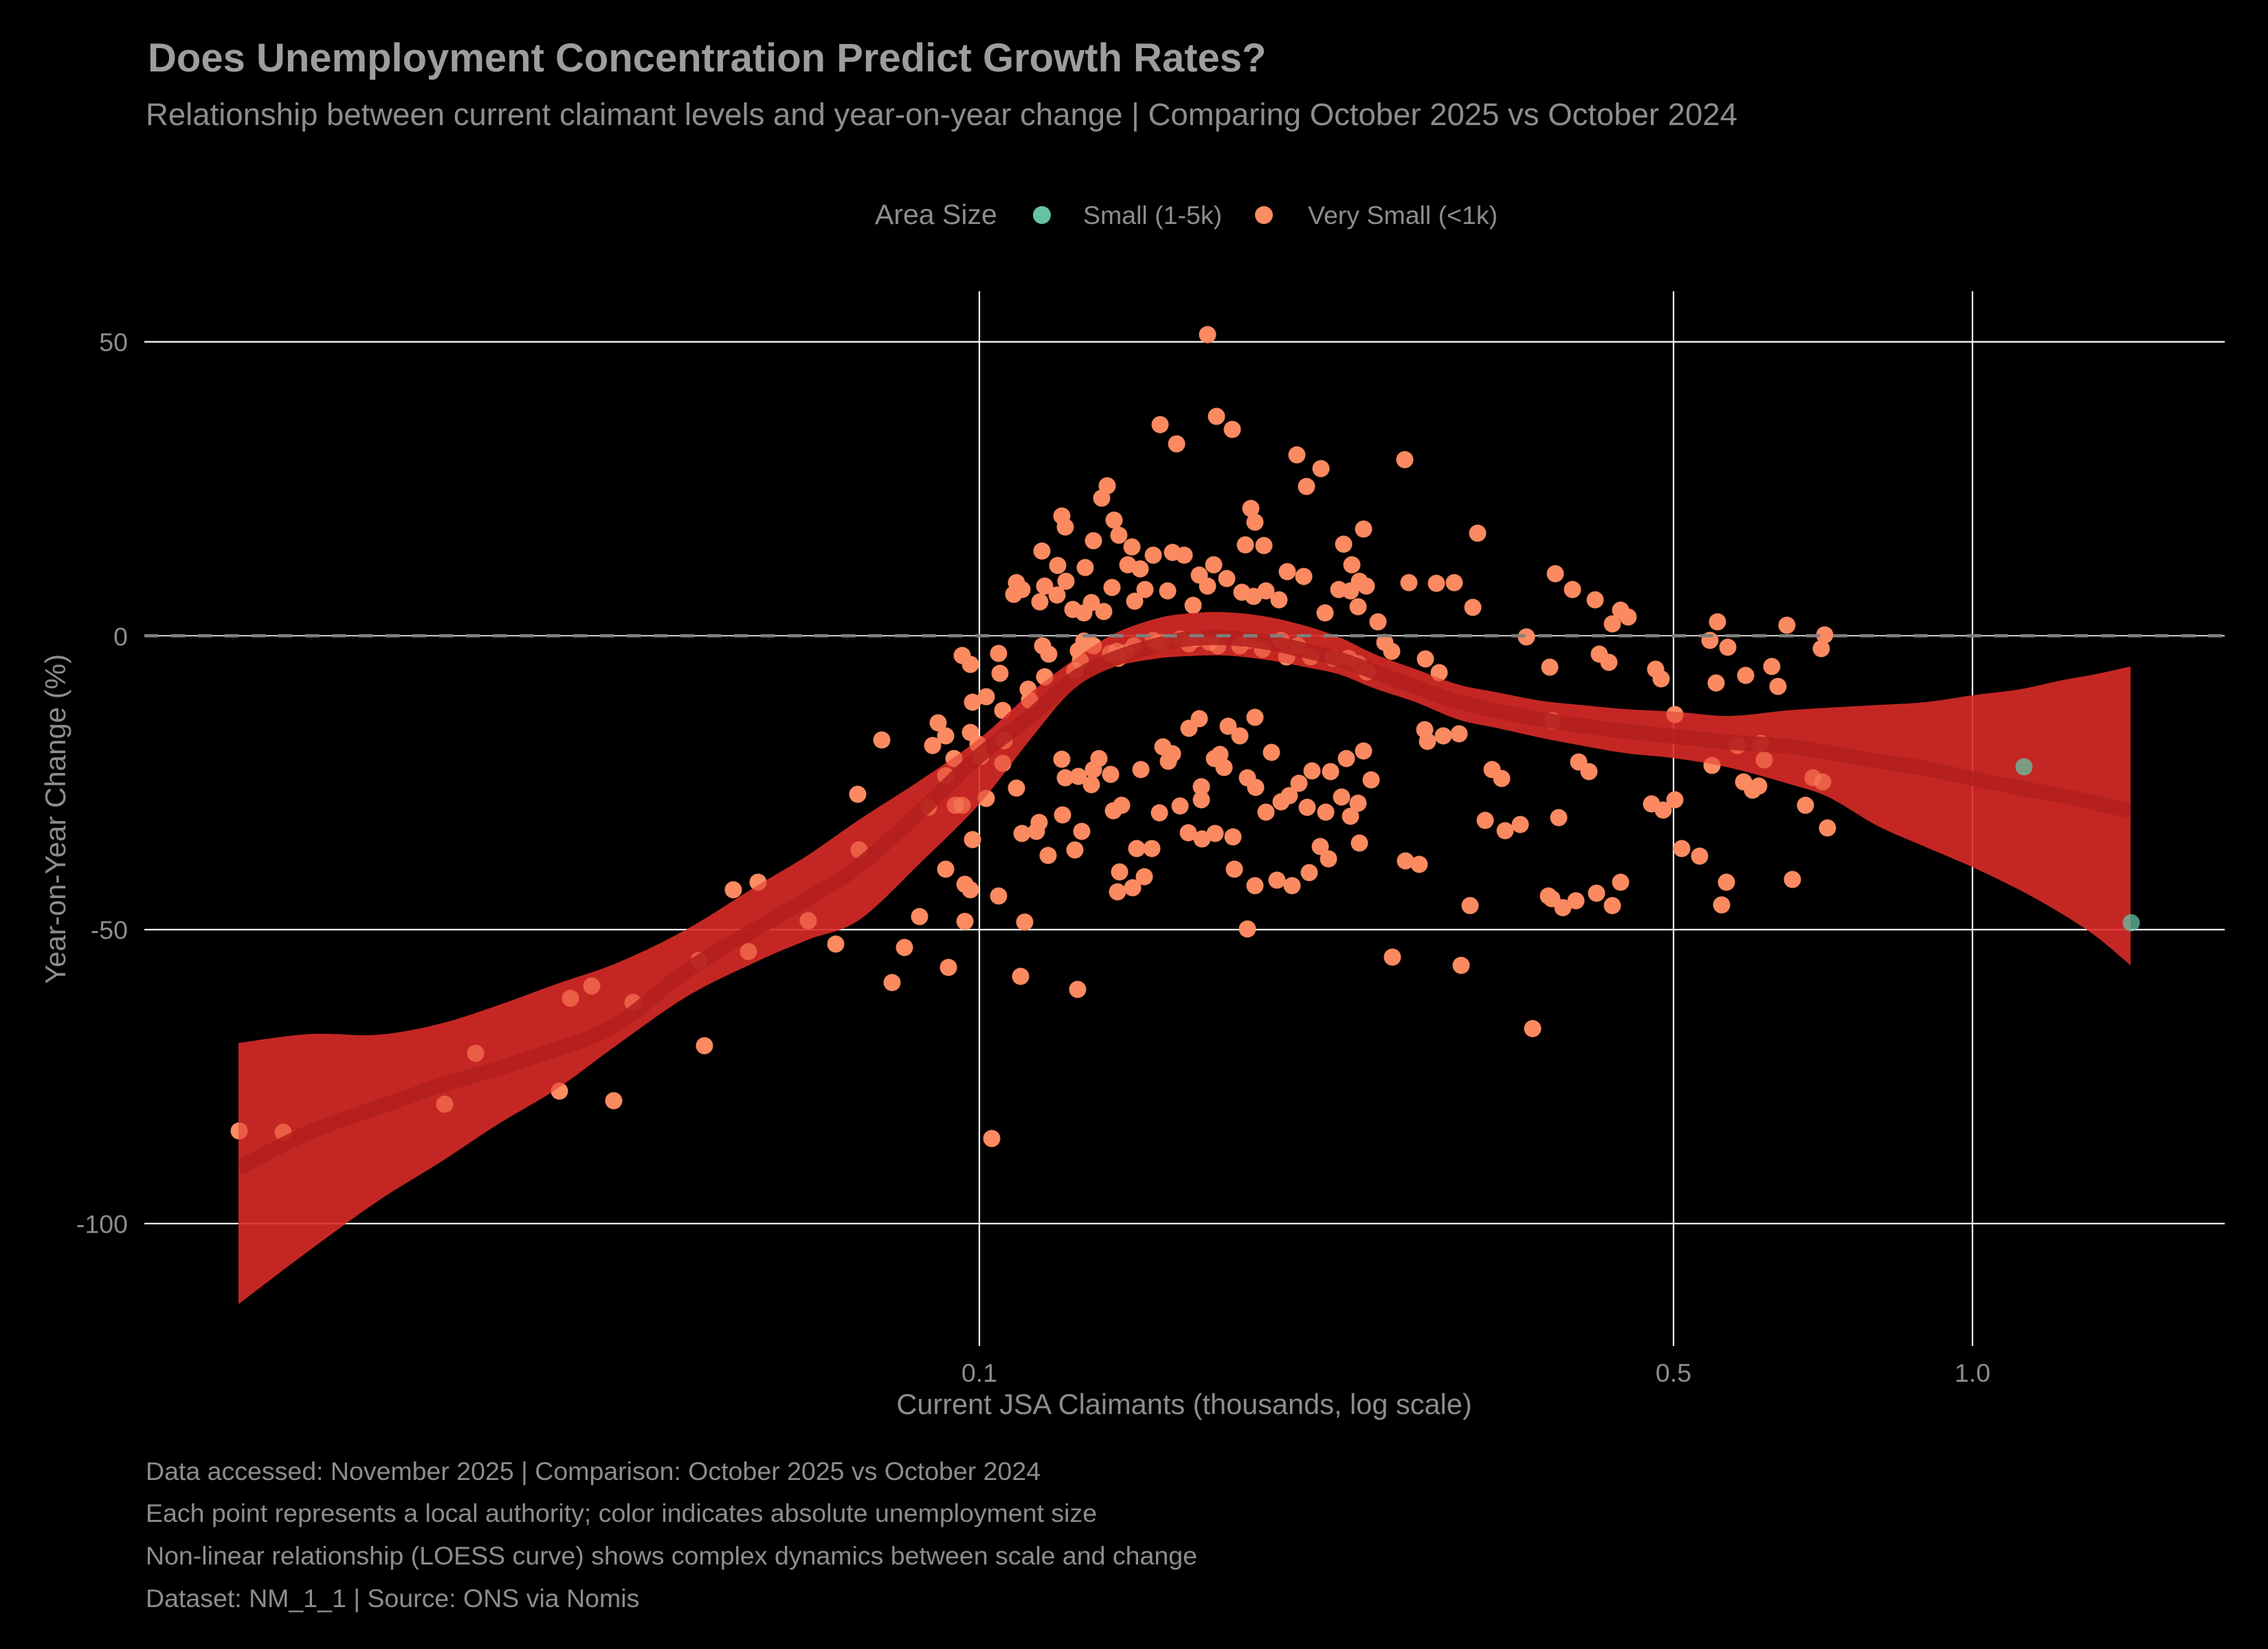 The width and height of the screenshot is (2268, 1649). Describe the element at coordinates (392, 1598) in the screenshot. I see `svg-text:Dataset: NM_1_1 | Source: ONS: Dataset: NM_1_1 | Source: ONS via Nomis` at that location.